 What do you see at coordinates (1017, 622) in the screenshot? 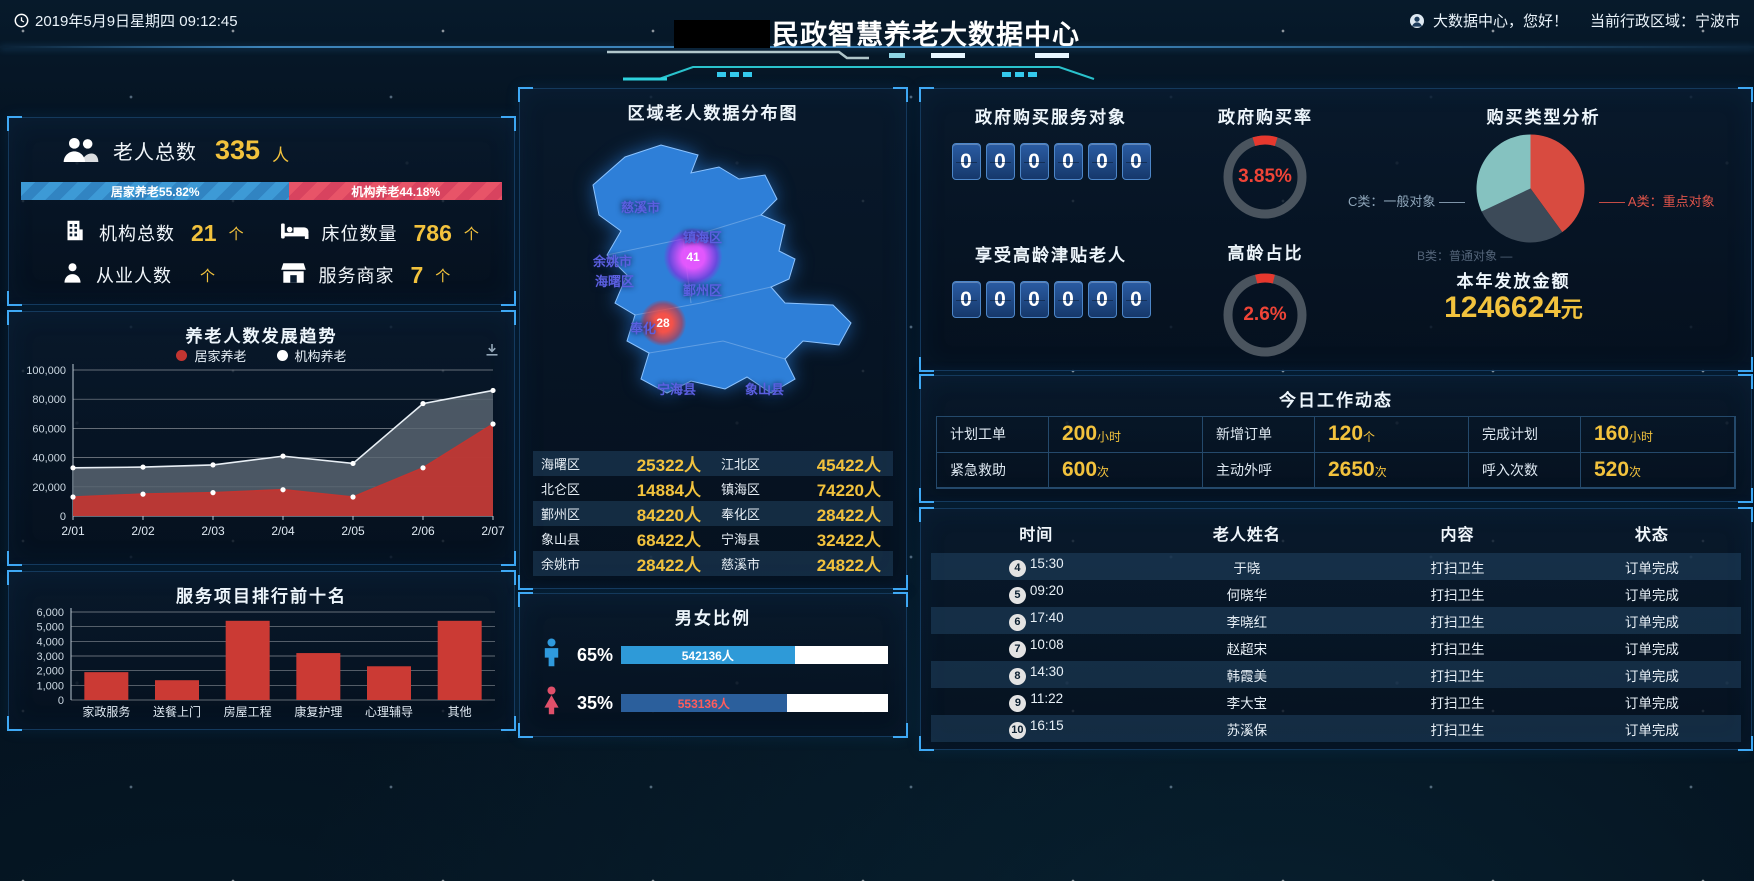
I see `order-rank-badge: 6` at bounding box center [1017, 622].